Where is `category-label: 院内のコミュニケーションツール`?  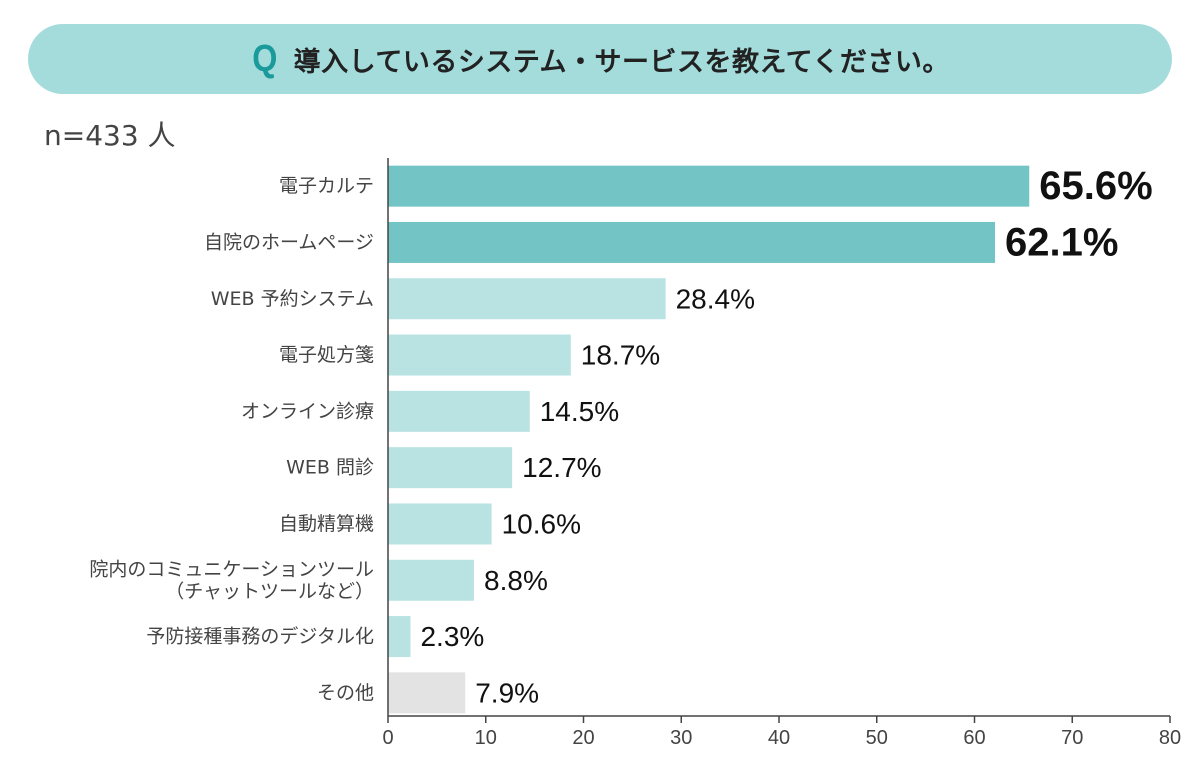 category-label: 院内のコミュニケーションツール is located at coordinates (231, 569).